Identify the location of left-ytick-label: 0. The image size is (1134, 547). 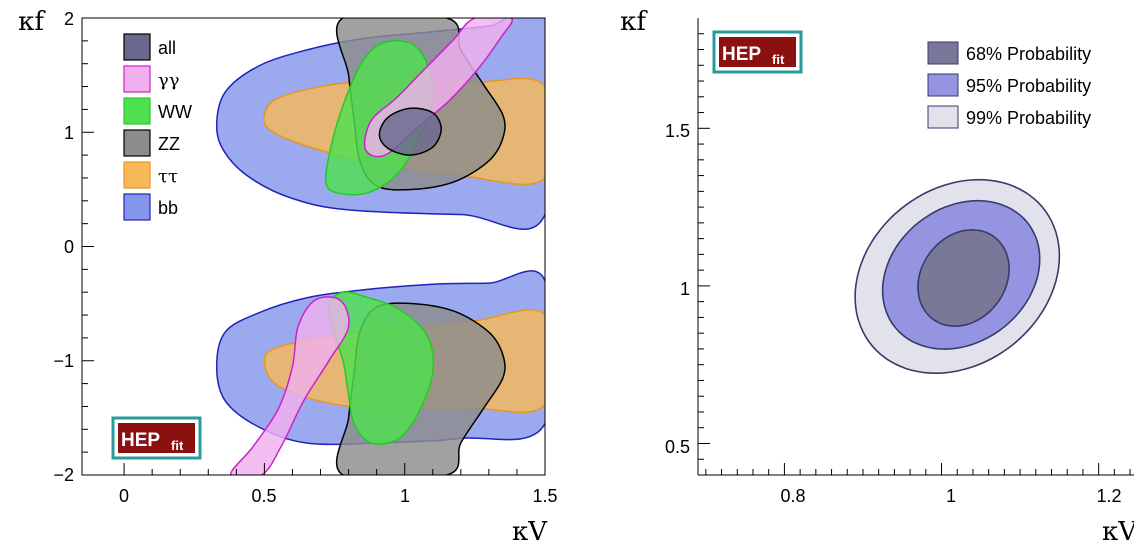
(69, 247).